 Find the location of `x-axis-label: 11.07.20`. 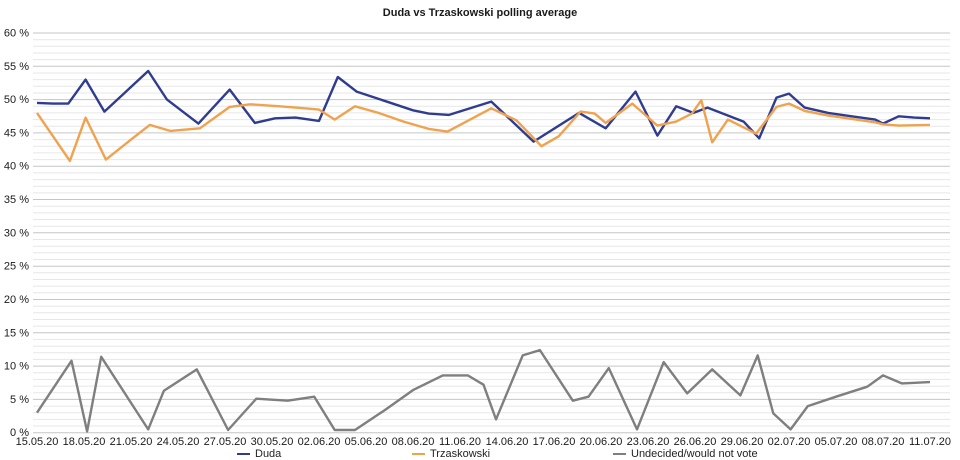

x-axis-label: 11.07.20 is located at coordinates (930, 442).